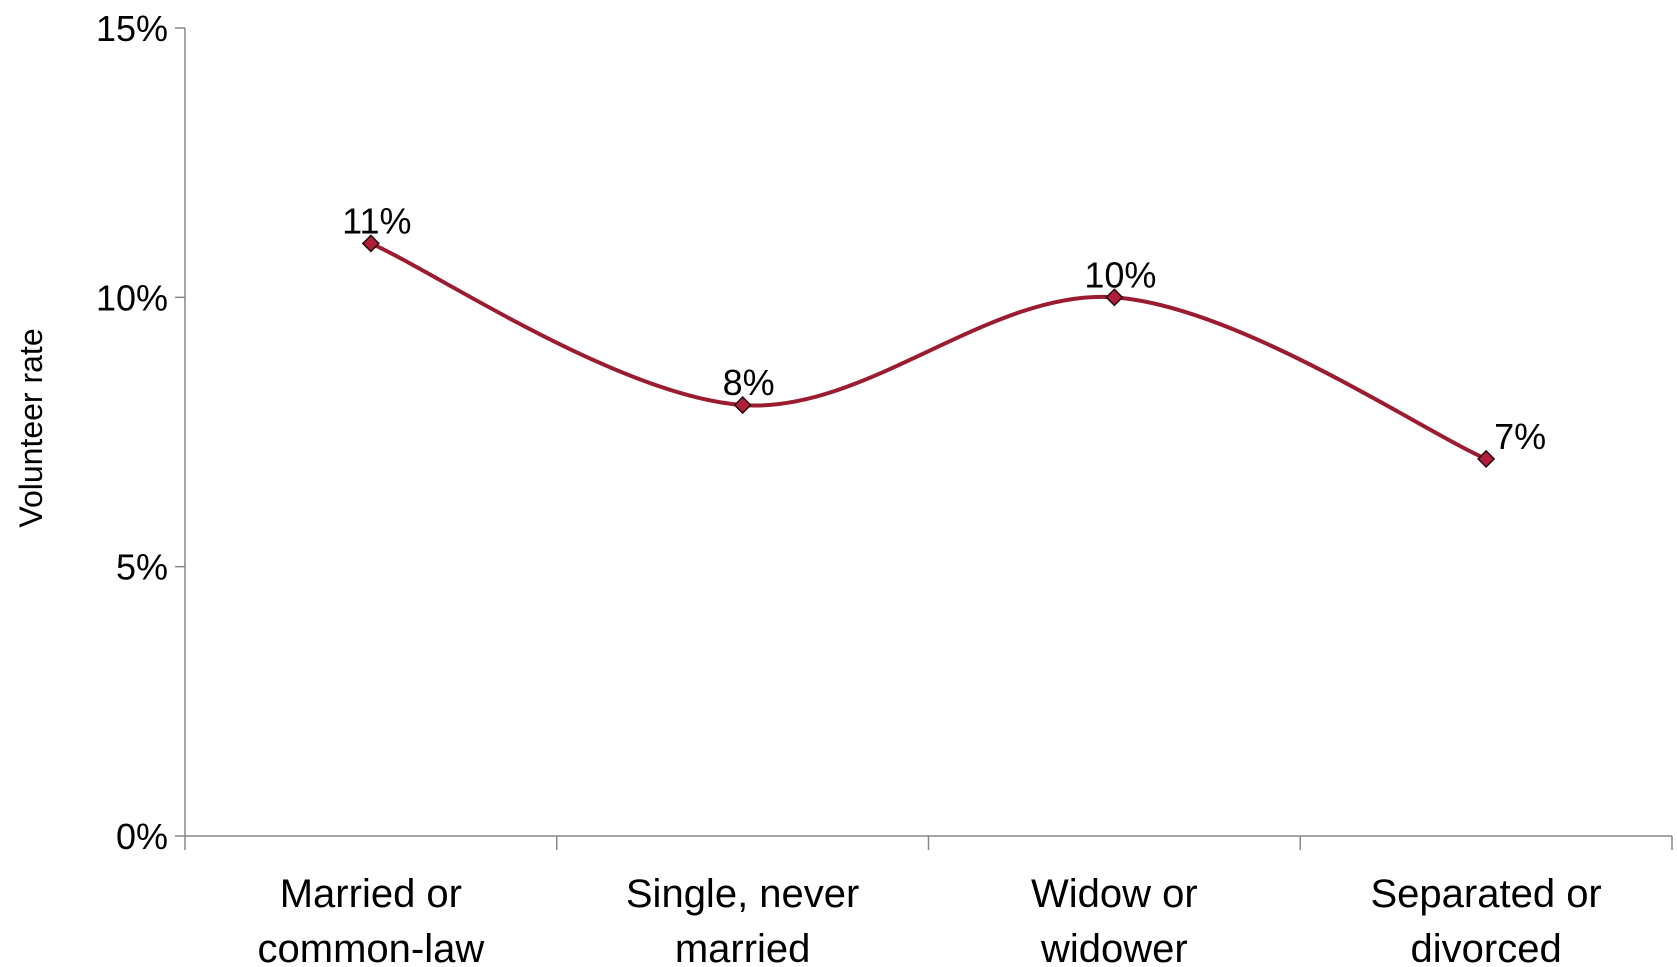 The image size is (1677, 967). What do you see at coordinates (1114, 919) in the screenshot?
I see `category-label: Widow or widower` at bounding box center [1114, 919].